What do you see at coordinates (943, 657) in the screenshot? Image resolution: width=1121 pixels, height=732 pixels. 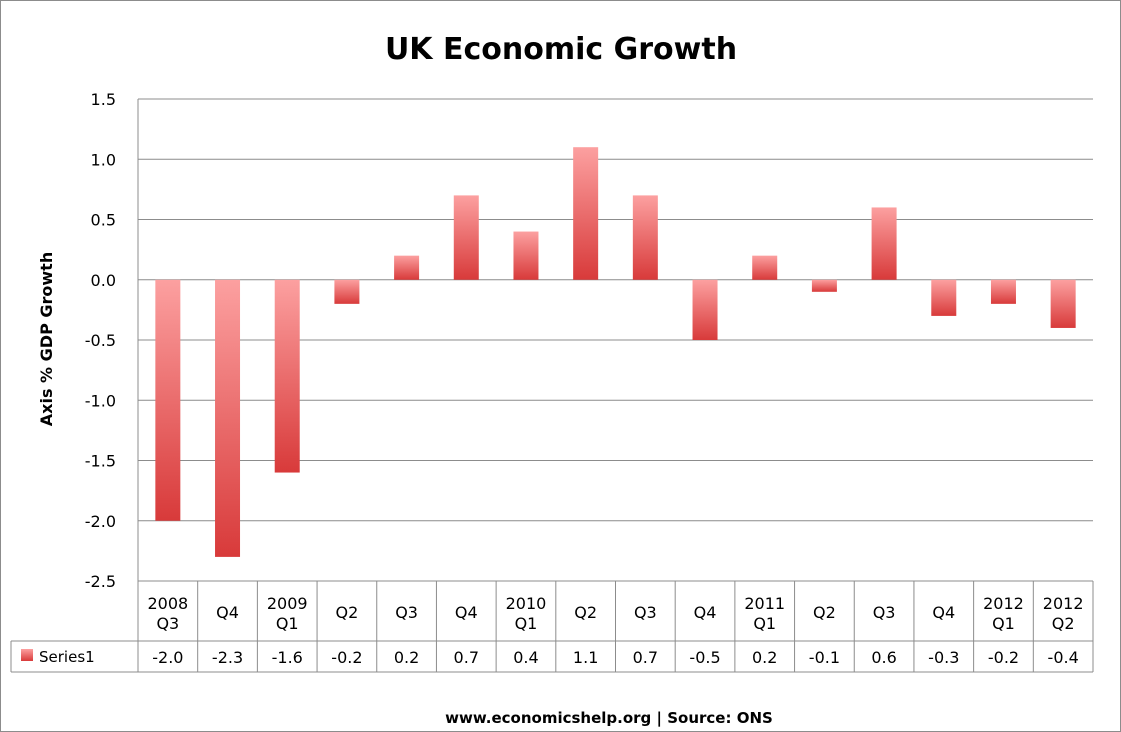 I see `data-value-label: -0.3` at bounding box center [943, 657].